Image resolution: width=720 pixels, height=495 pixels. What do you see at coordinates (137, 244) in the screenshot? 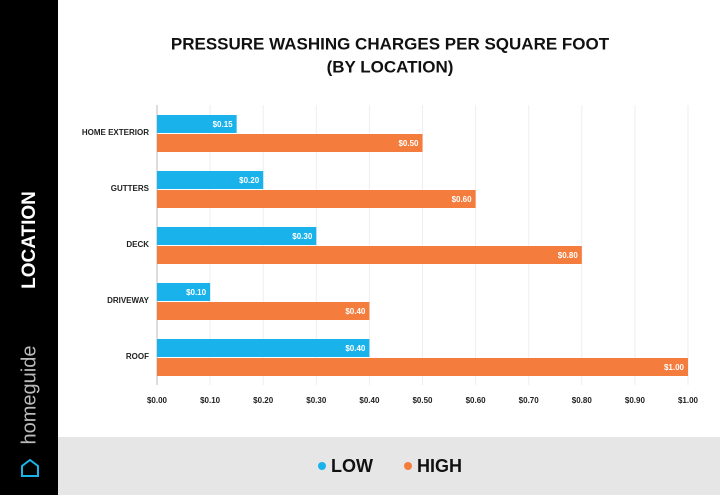
I see `y-tick-label: DECK` at bounding box center [137, 244].